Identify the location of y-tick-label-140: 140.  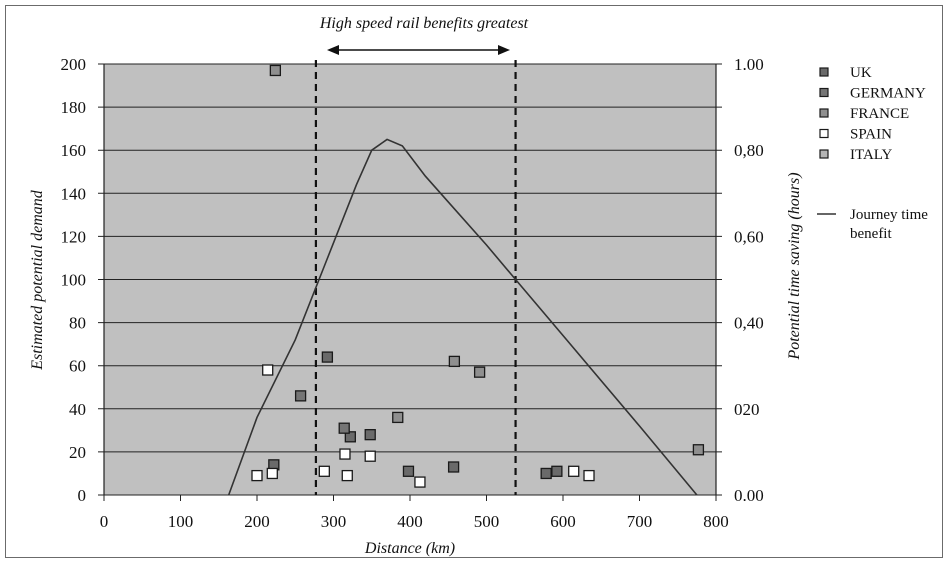
(74, 193).